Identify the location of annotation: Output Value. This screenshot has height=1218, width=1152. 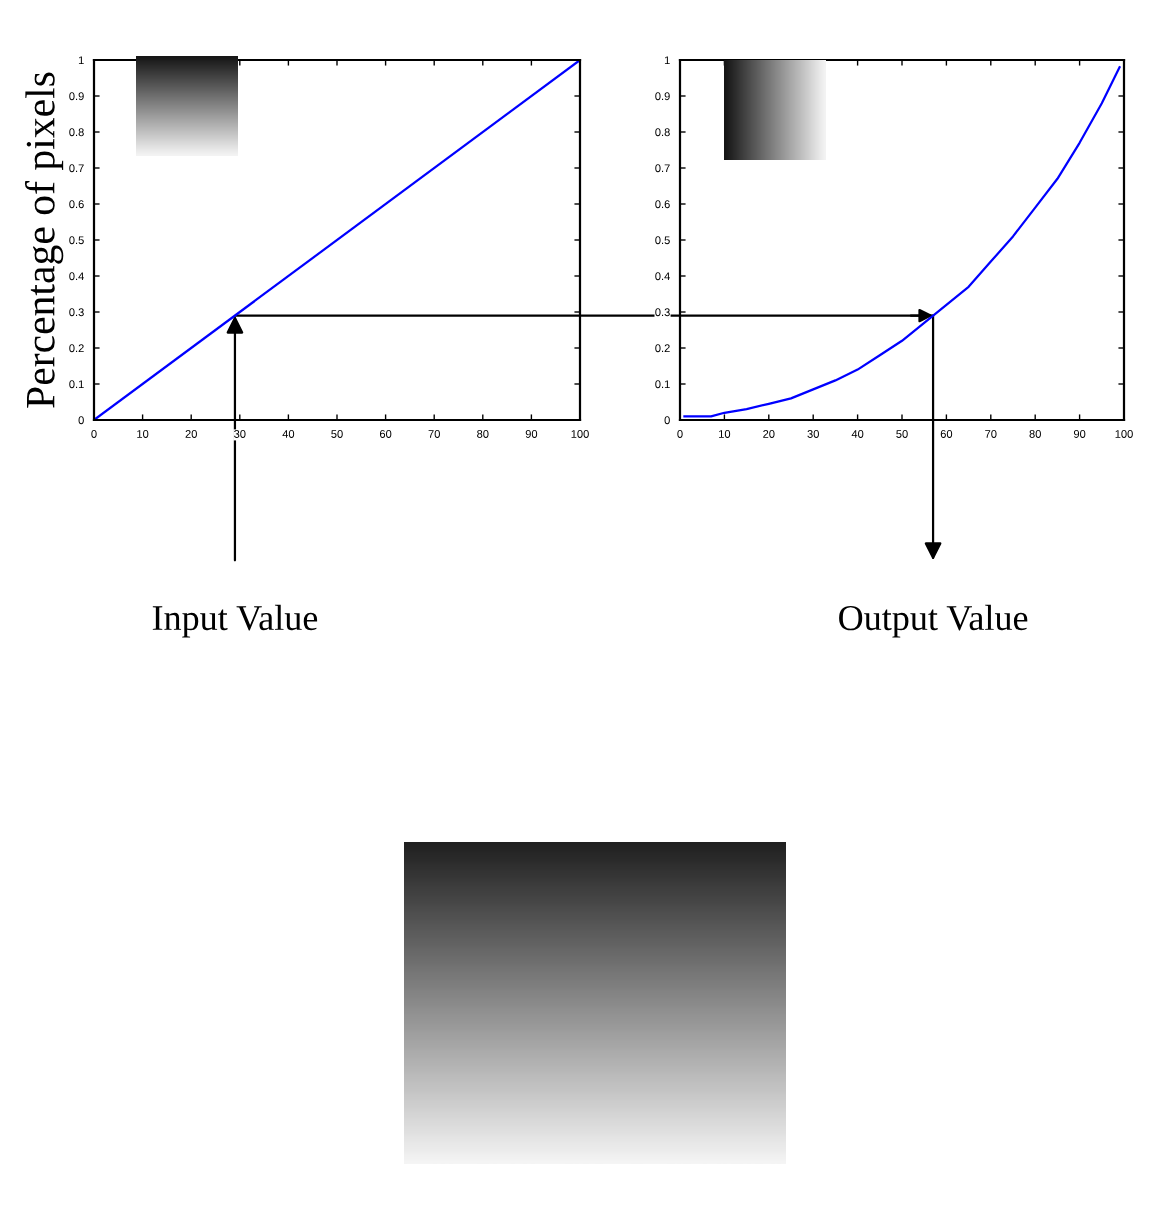
(933, 621).